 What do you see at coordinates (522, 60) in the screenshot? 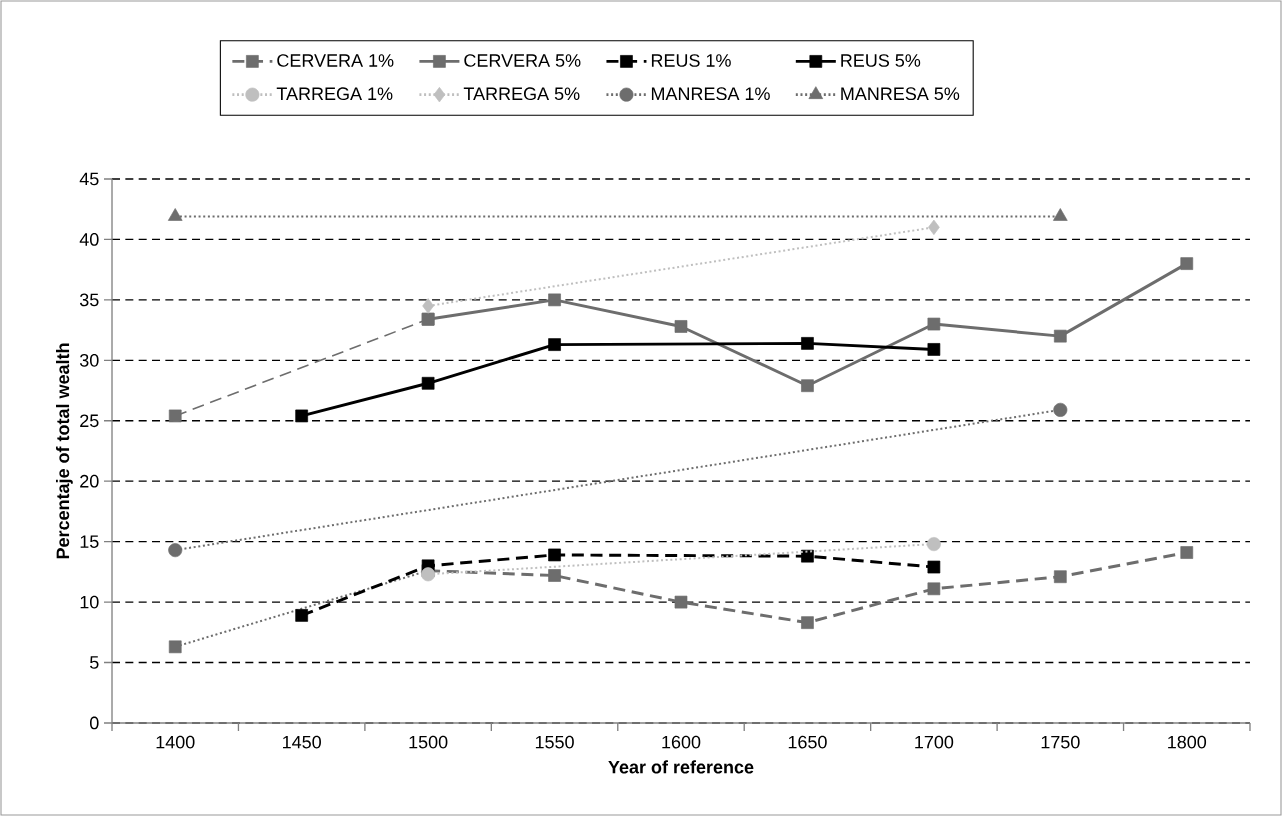
I see `legend-label: CERVERA 5%` at bounding box center [522, 60].